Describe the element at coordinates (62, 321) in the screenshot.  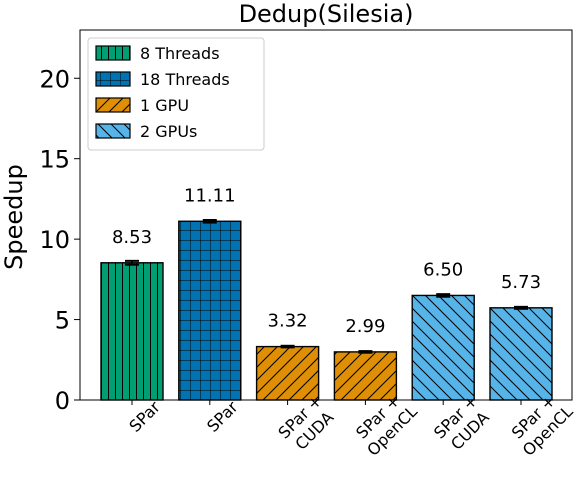
I see `y-tick-label: 5` at that location.